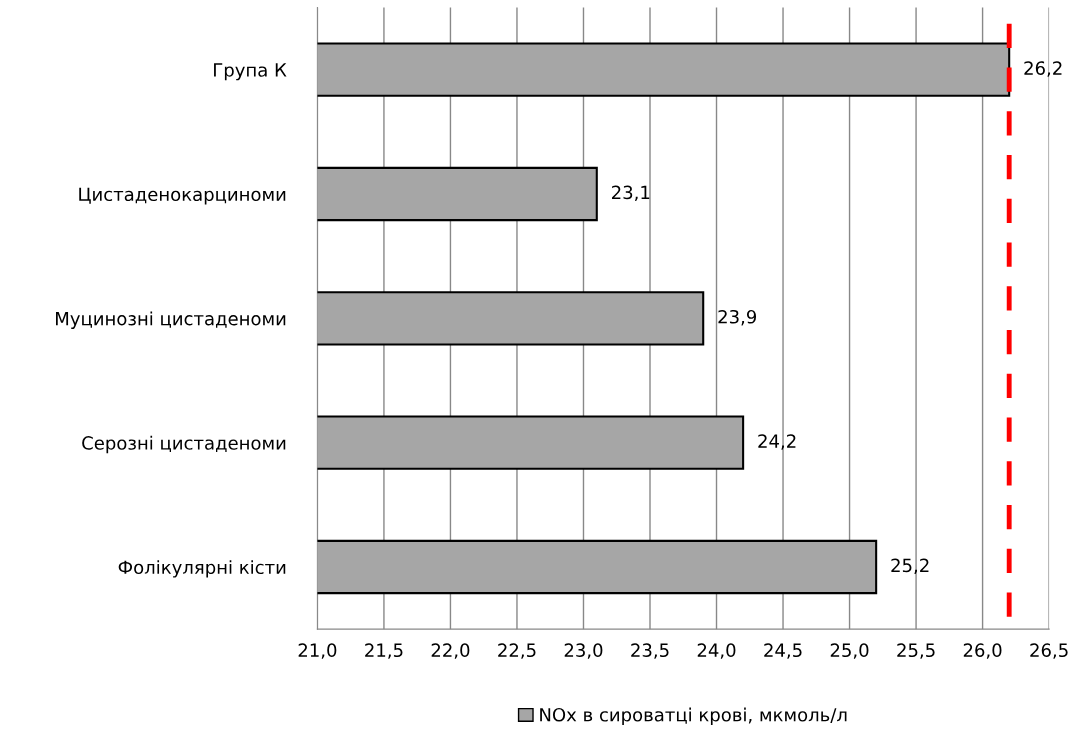 The image size is (1076, 749). I want to click on text: 25,2, so click(910, 566).